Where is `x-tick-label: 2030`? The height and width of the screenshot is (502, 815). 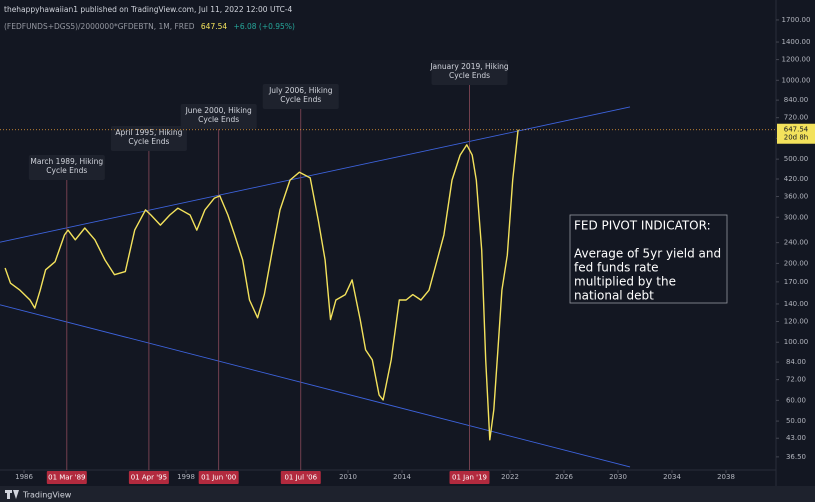
x-tick-label: 2030 is located at coordinates (618, 477).